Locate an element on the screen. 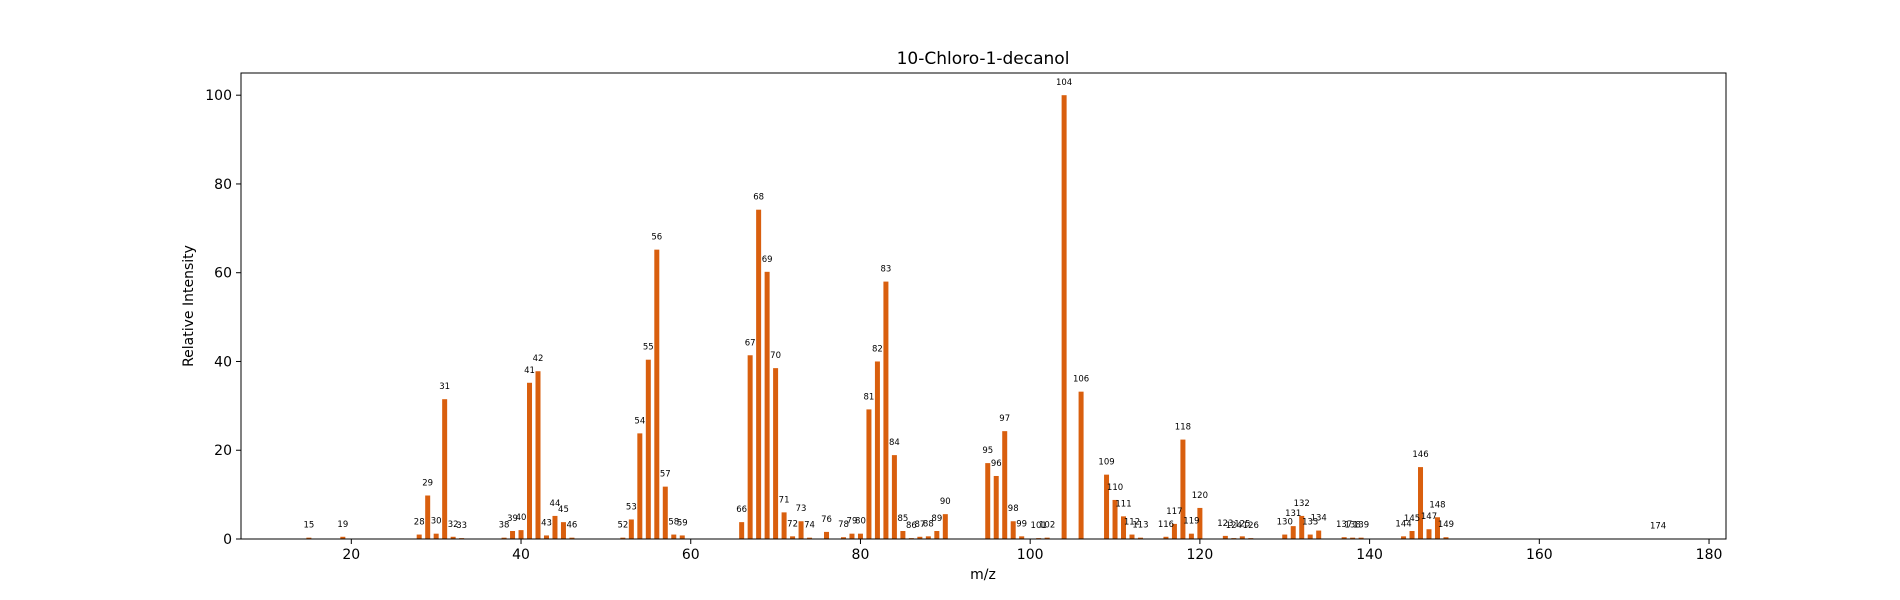 The width and height of the screenshot is (1900, 600). peak-label-mz-33: 33 is located at coordinates (461, 526).